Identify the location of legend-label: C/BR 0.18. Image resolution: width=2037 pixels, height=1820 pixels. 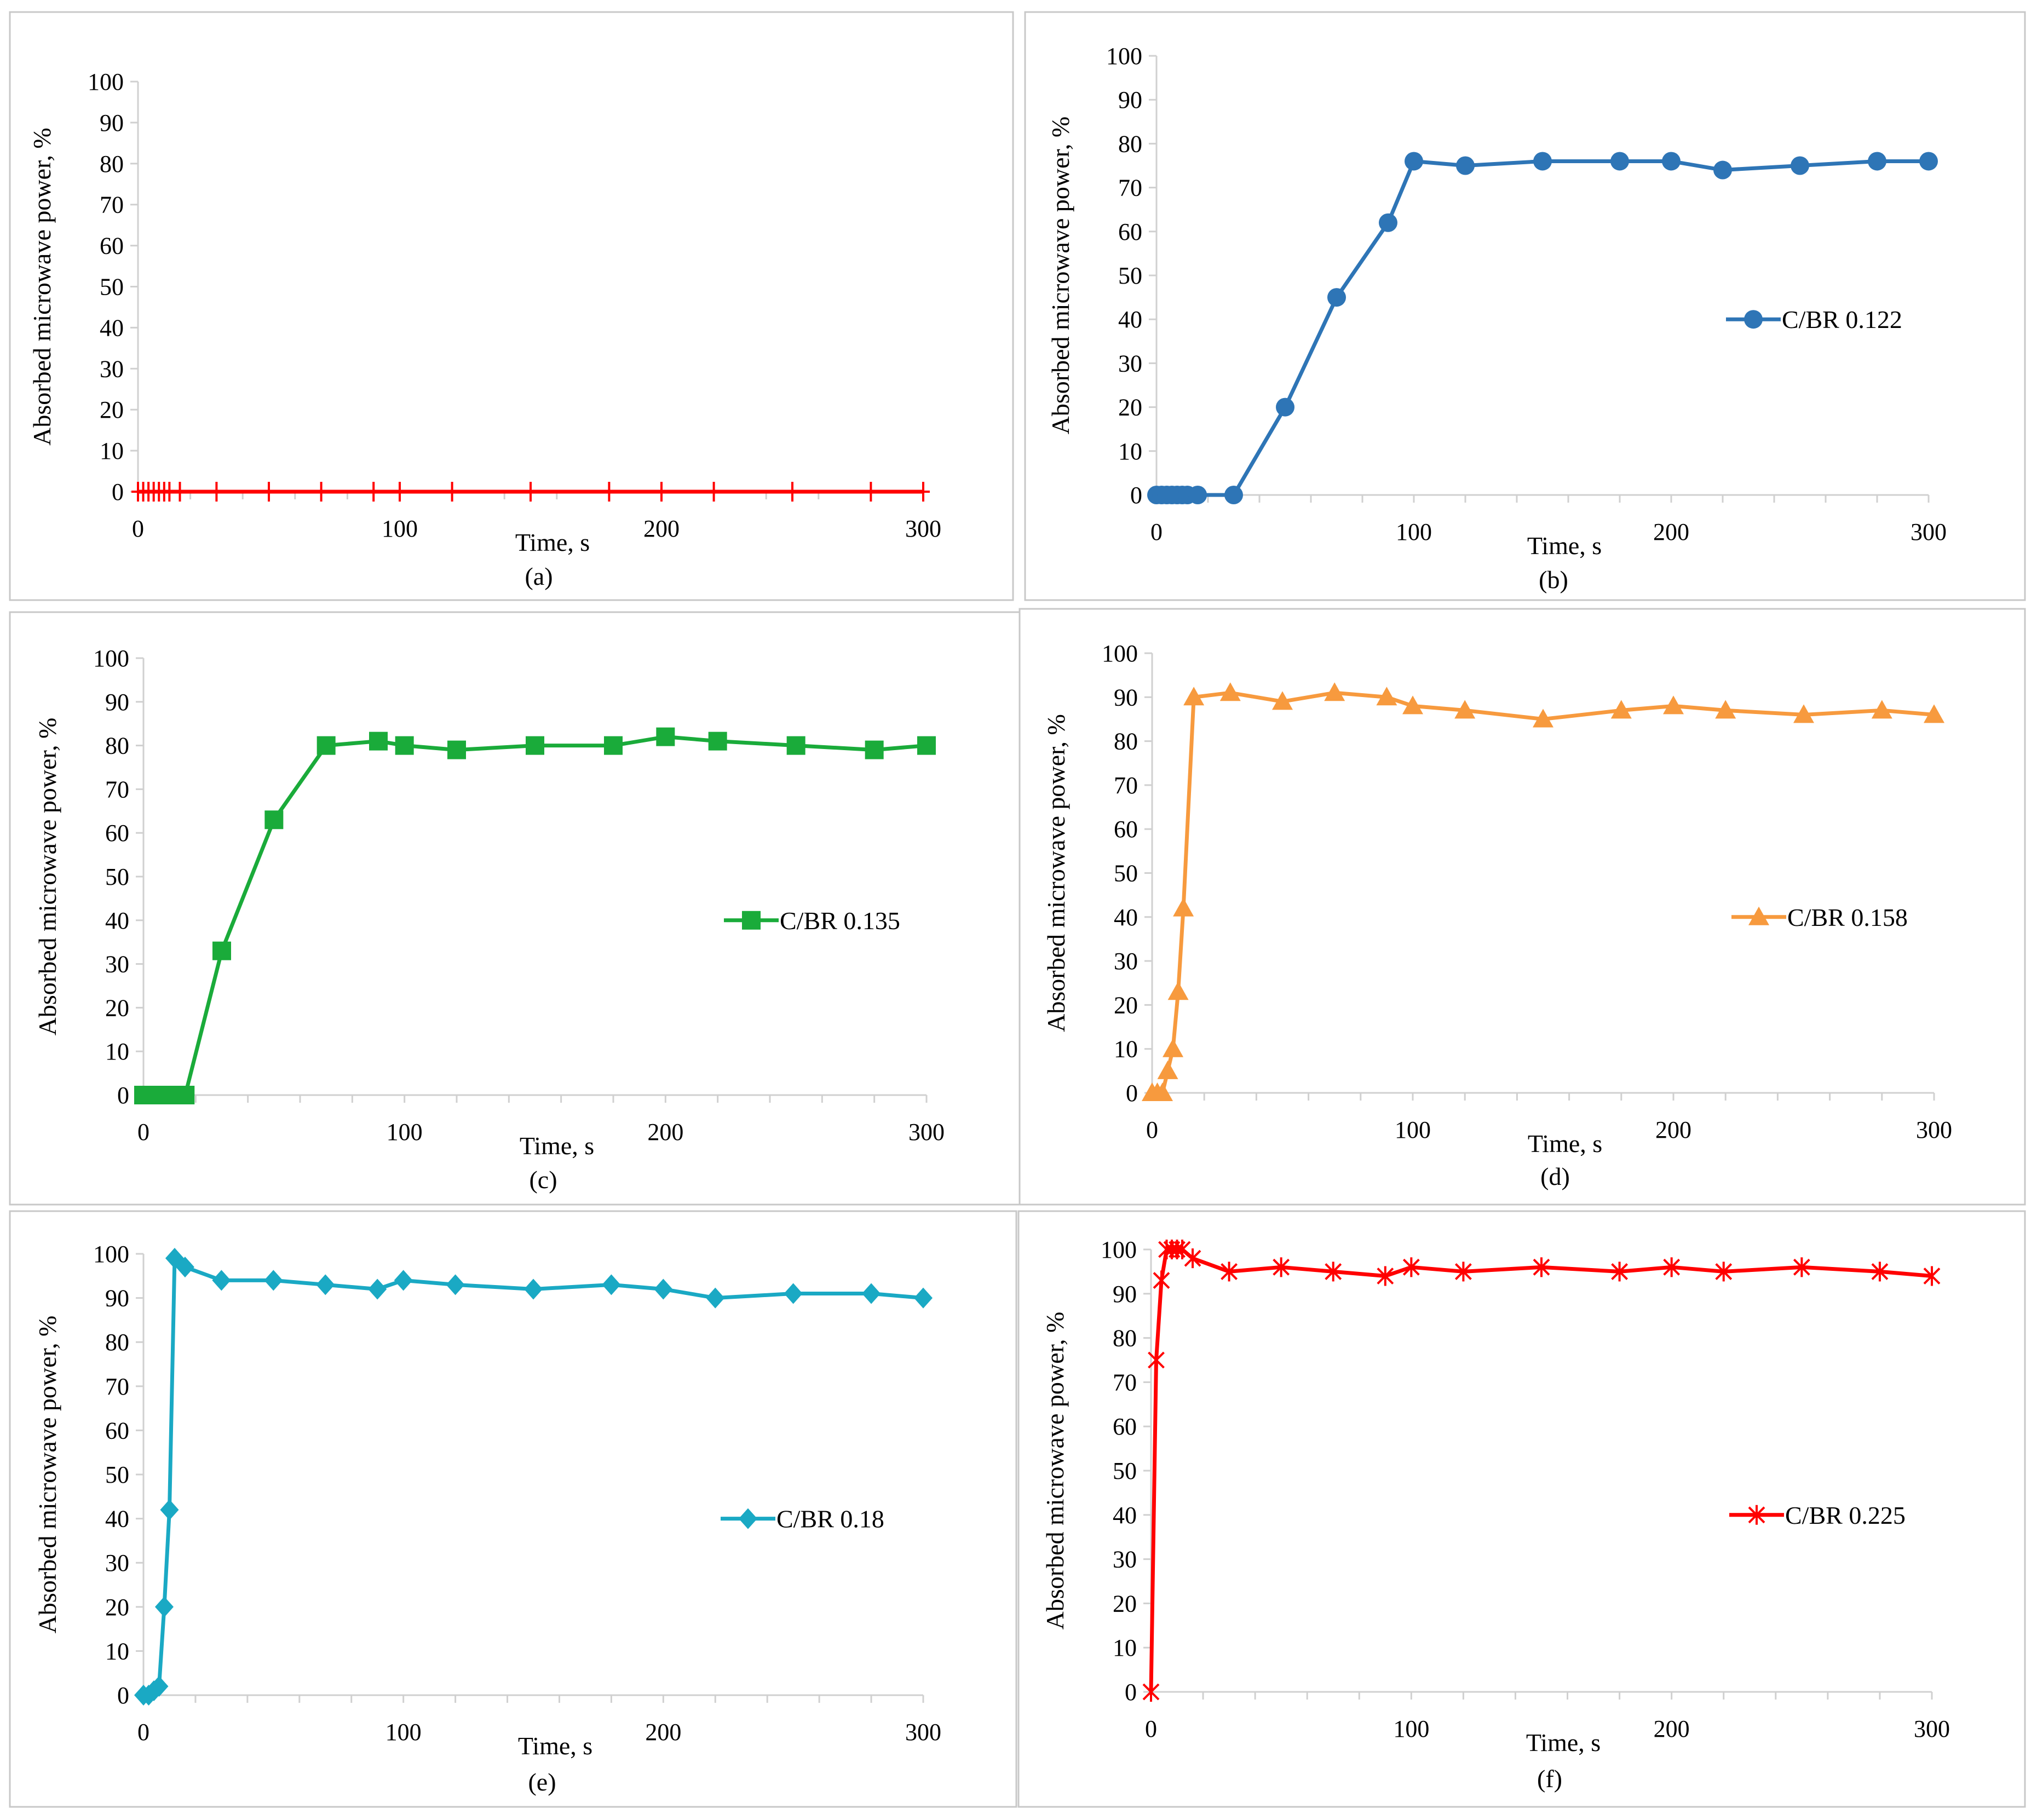
(830, 1519).